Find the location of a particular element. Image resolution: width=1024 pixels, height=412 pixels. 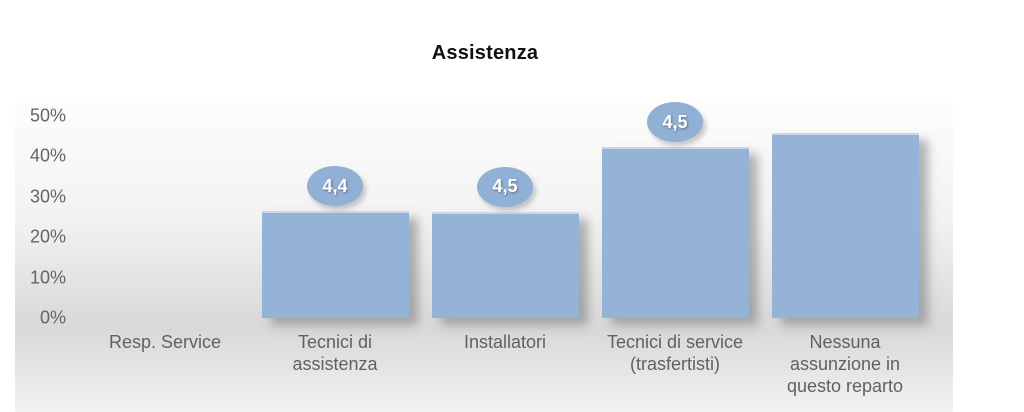

x-axis-category-label: Installatori is located at coordinates (505, 342).